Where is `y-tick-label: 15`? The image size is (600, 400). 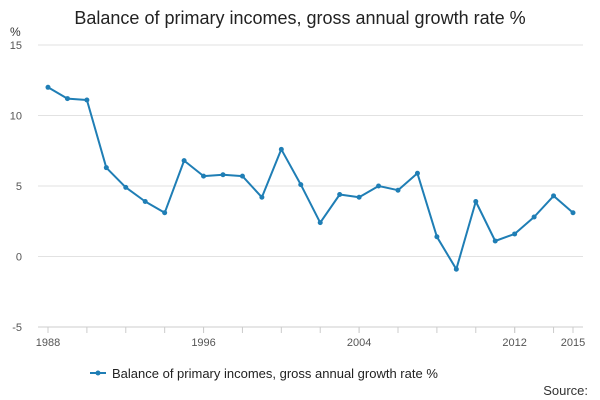
y-tick-label: 15 is located at coordinates (16, 46).